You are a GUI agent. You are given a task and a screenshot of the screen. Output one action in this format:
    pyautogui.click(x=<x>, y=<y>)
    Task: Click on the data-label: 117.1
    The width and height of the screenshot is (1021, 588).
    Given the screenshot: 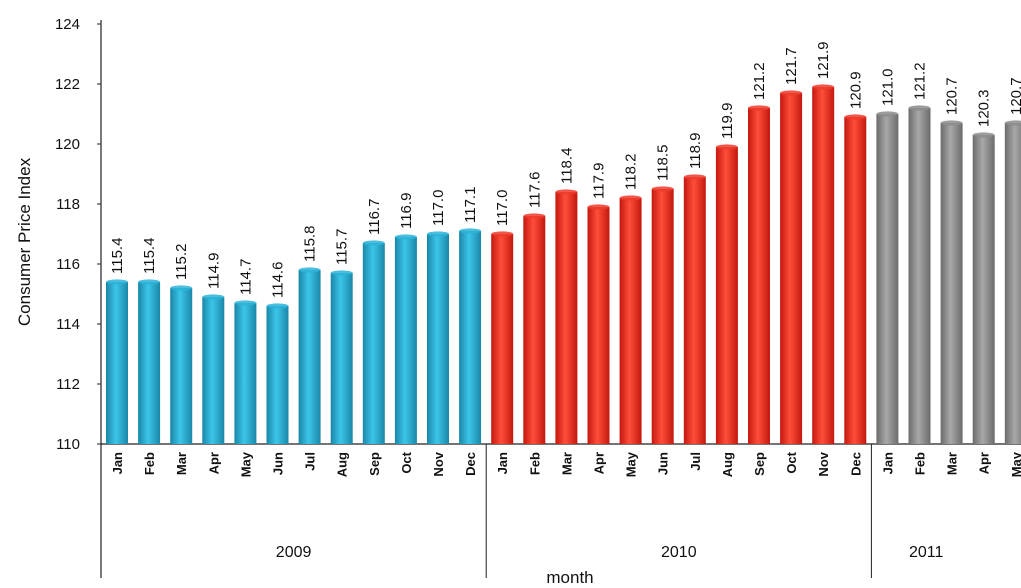 What is the action you would take?
    pyautogui.click(x=470, y=205)
    